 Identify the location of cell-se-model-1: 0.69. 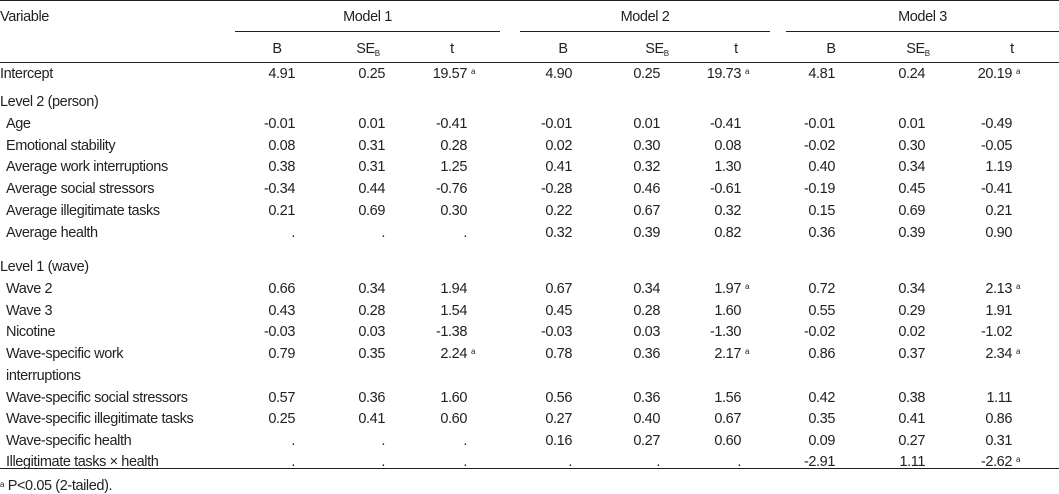
(371, 211).